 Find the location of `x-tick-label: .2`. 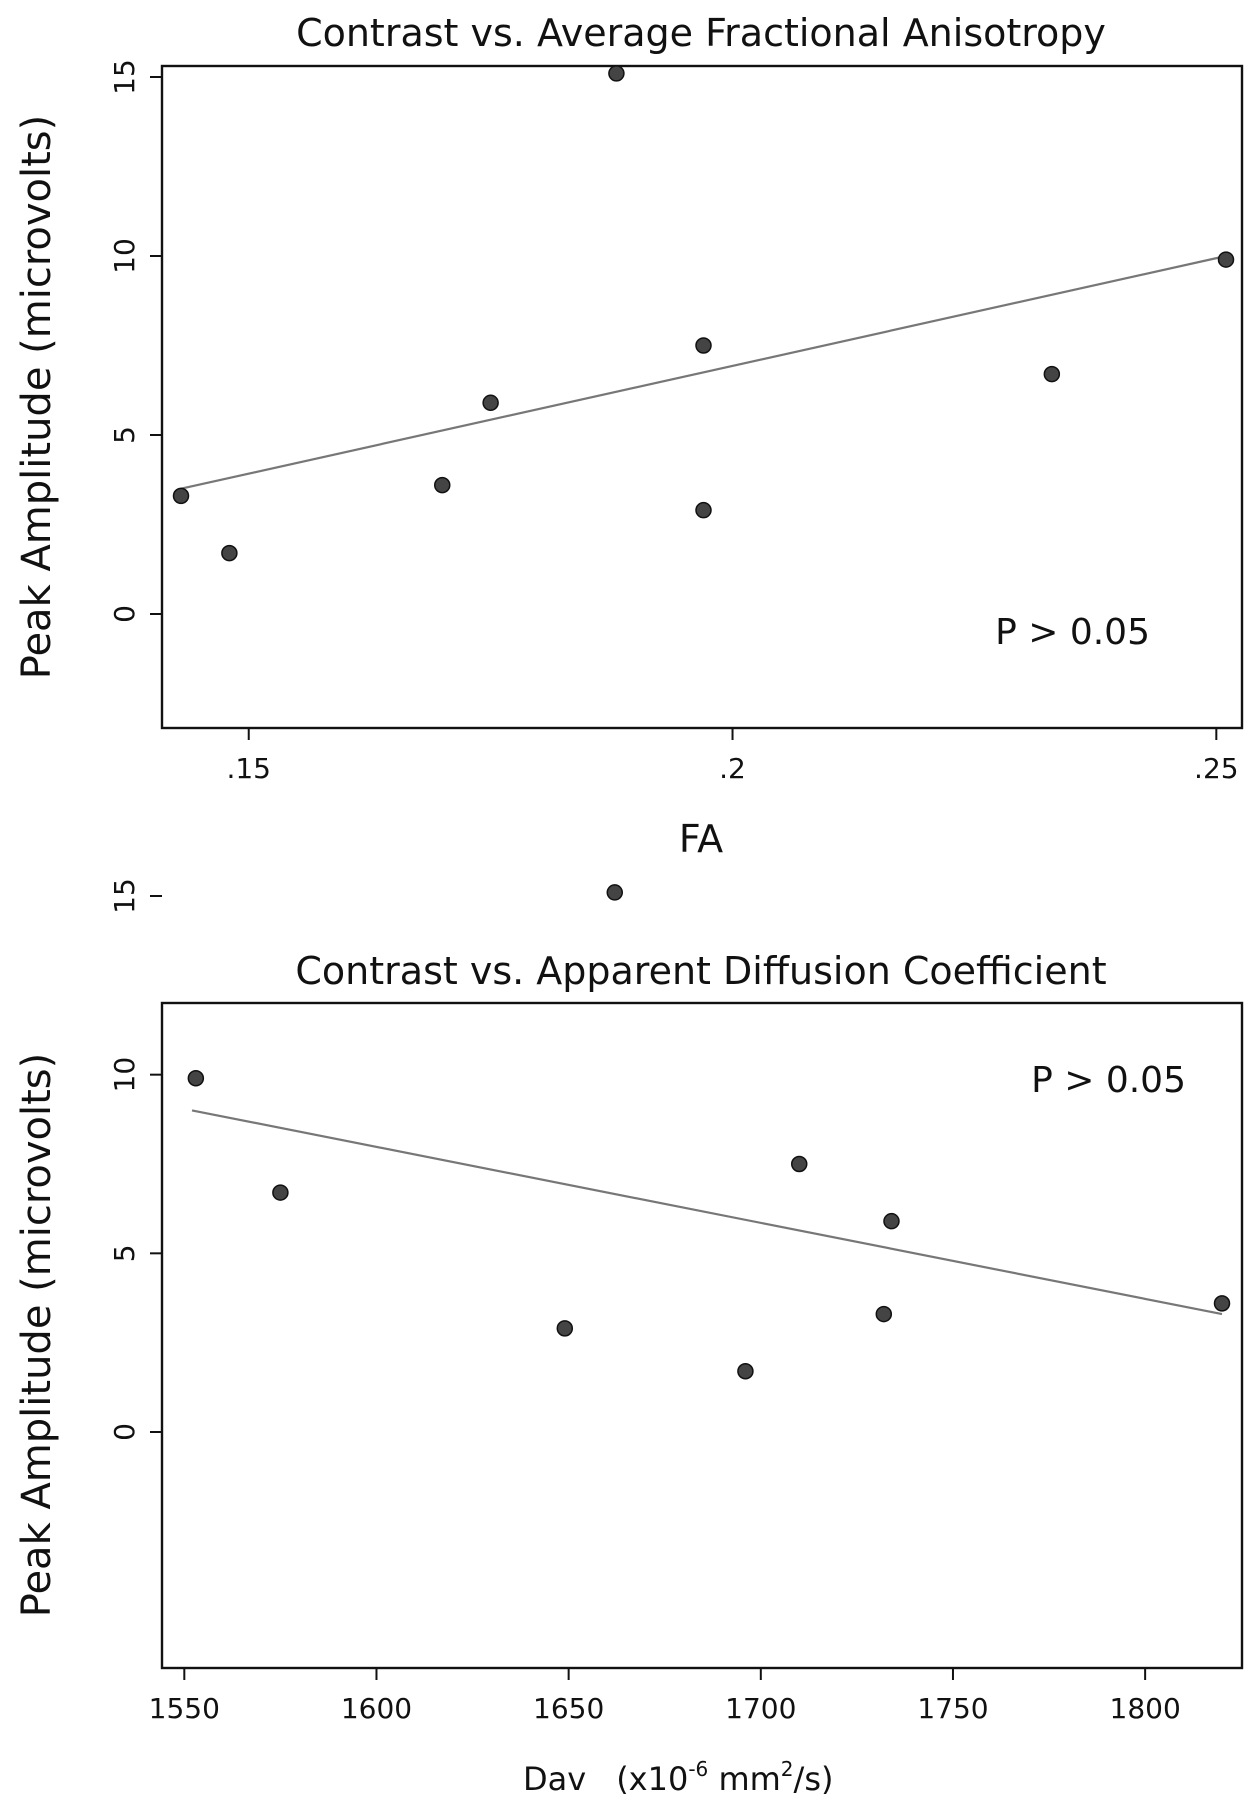

x-tick-label: .2 is located at coordinates (732, 768).